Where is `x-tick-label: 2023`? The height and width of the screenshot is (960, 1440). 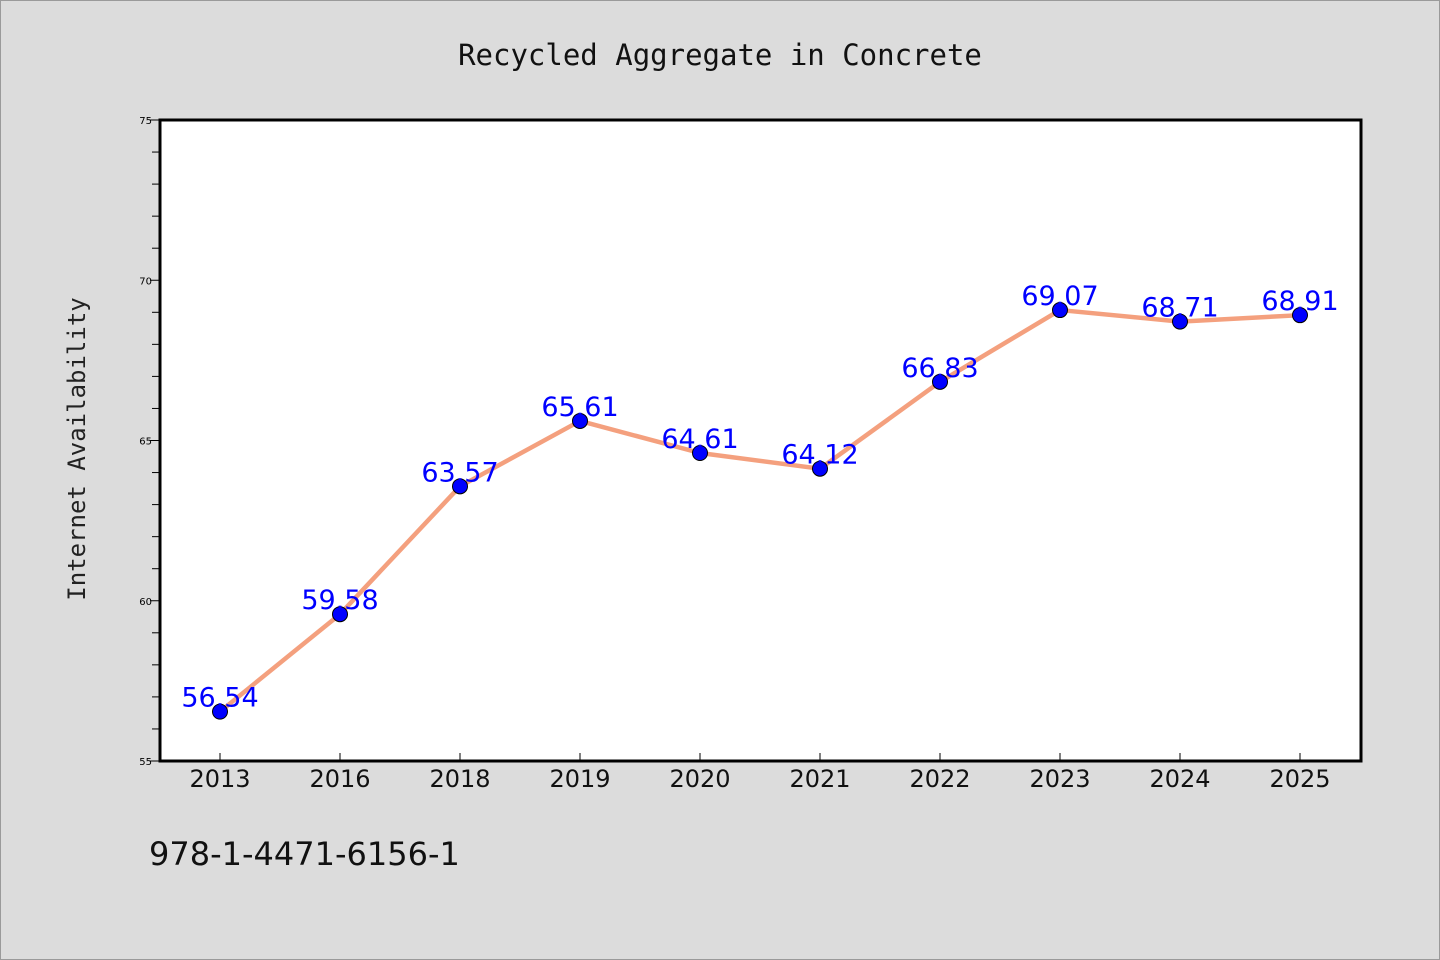
x-tick-label: 2023 is located at coordinates (1059, 779).